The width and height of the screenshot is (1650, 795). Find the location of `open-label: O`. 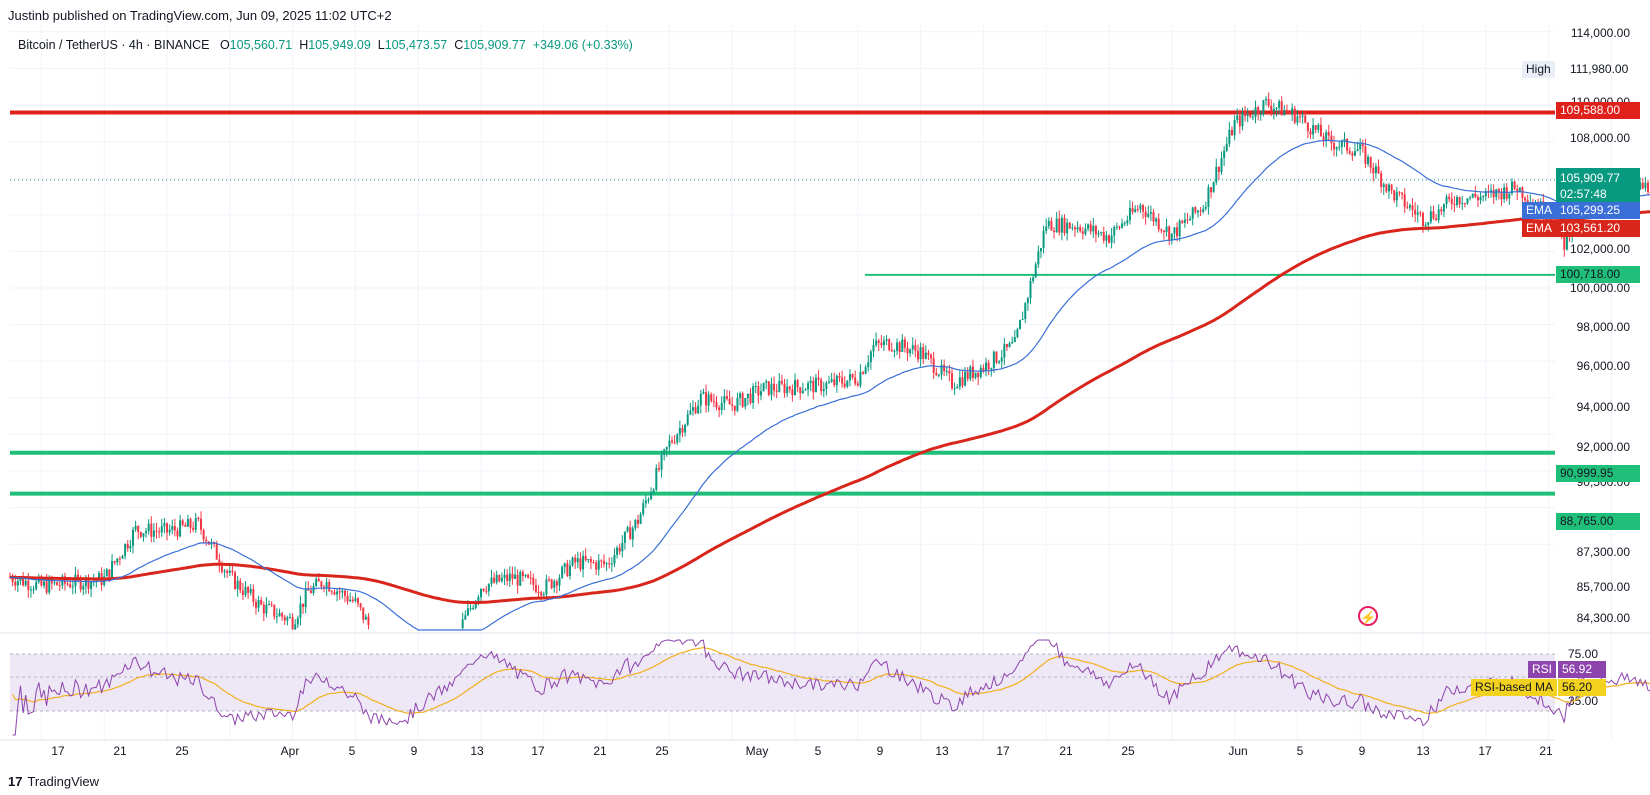

open-label: O is located at coordinates (224, 45).